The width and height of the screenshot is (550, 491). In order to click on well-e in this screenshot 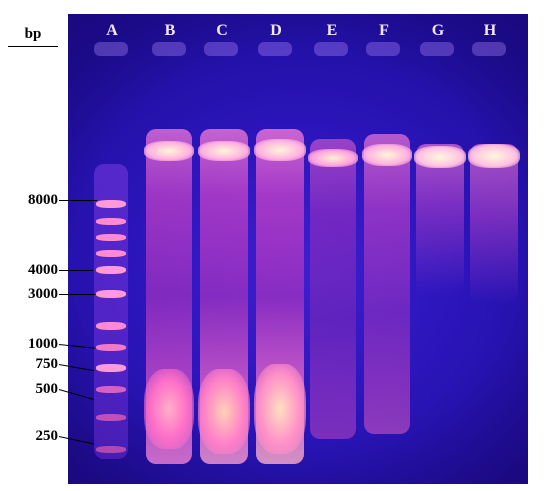, I will do `click(331, 49)`.